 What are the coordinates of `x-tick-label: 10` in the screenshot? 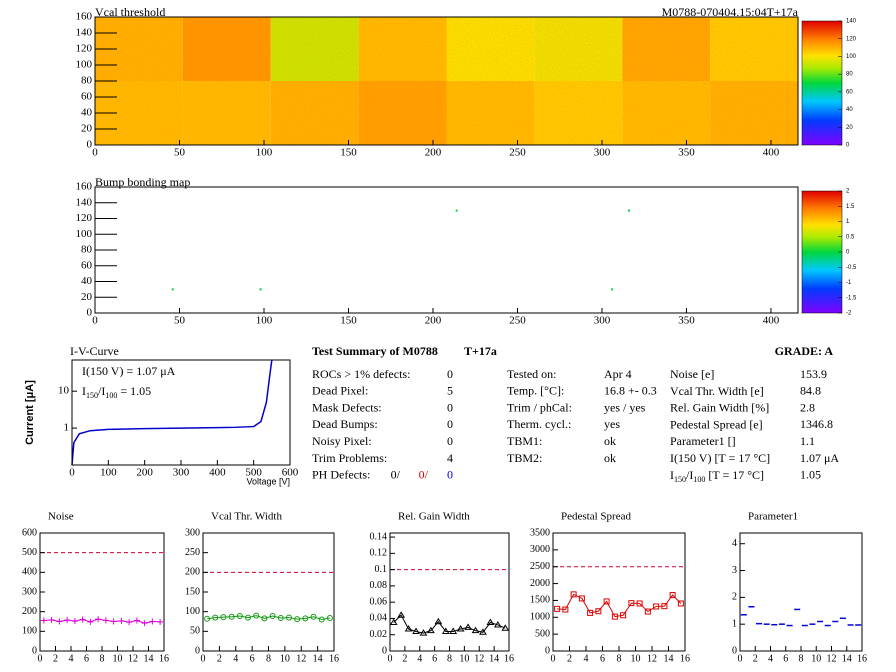 It's located at (636, 658).